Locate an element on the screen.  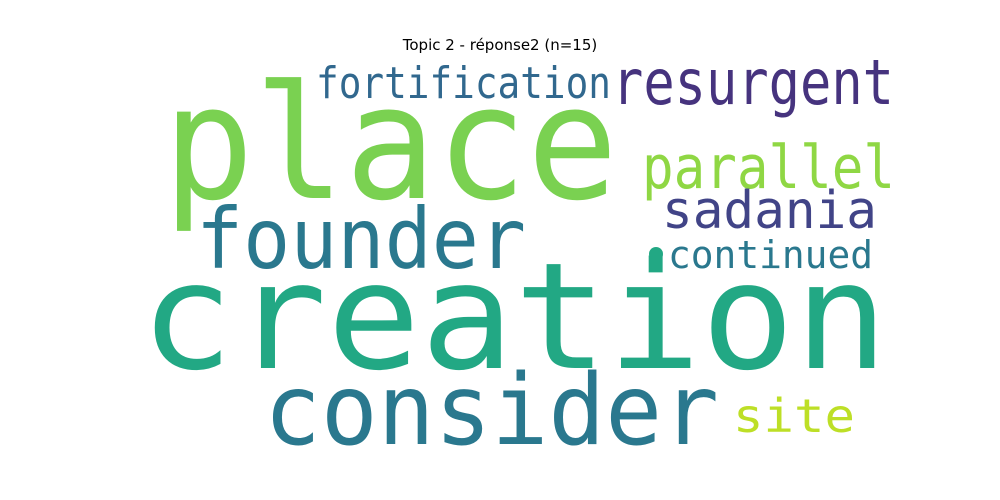
word-site: site is located at coordinates (794, 416).